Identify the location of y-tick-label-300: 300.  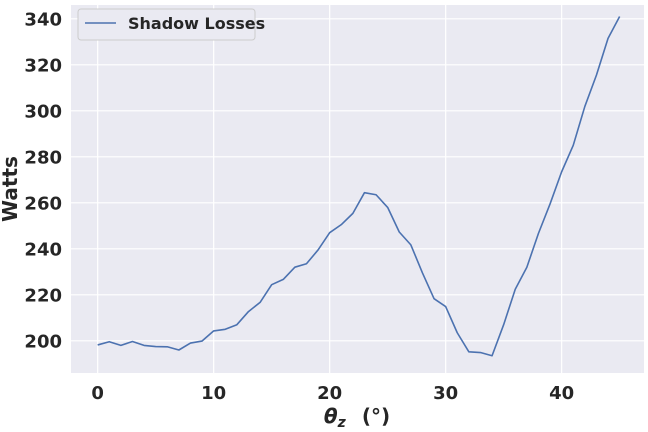
(43, 111).